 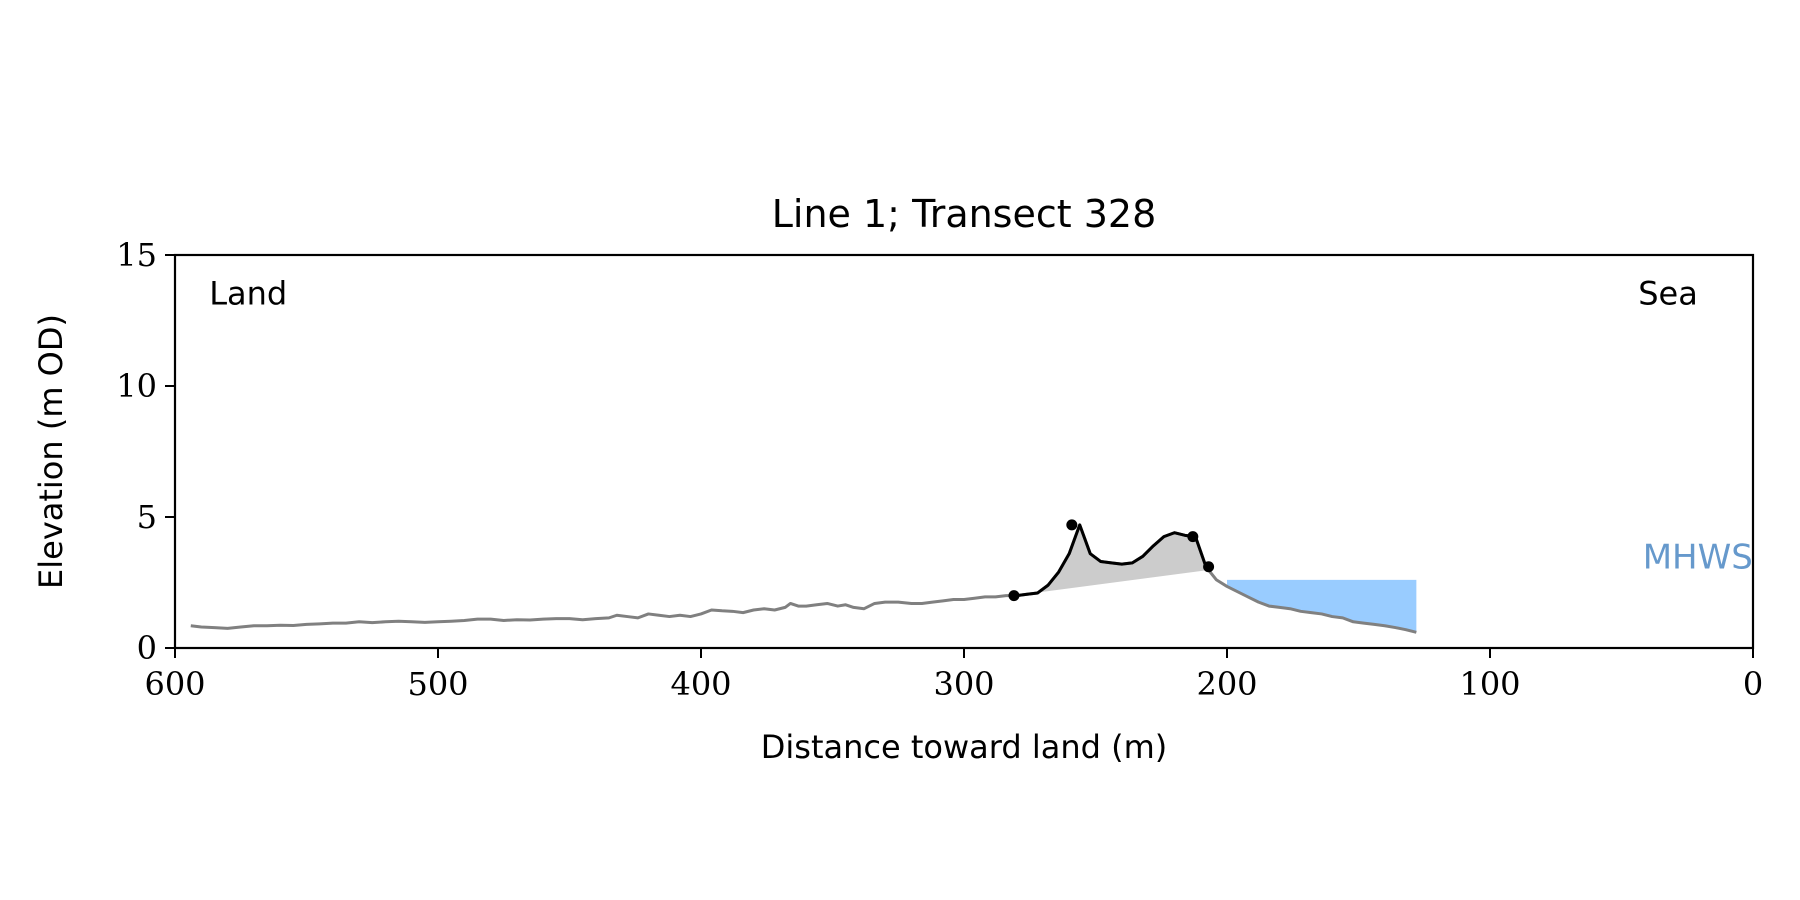 I want to click on profile-line, so click(x=803, y=578).